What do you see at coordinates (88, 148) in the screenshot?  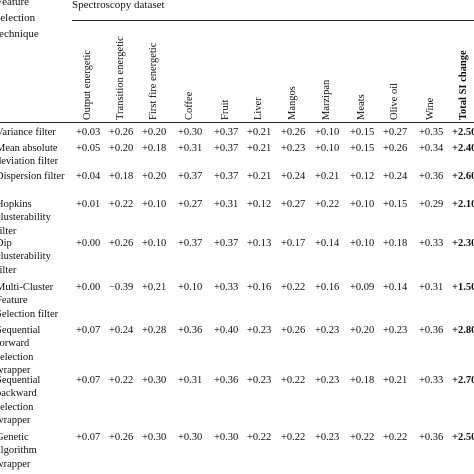 I see `table-cell: +0.05` at bounding box center [88, 148].